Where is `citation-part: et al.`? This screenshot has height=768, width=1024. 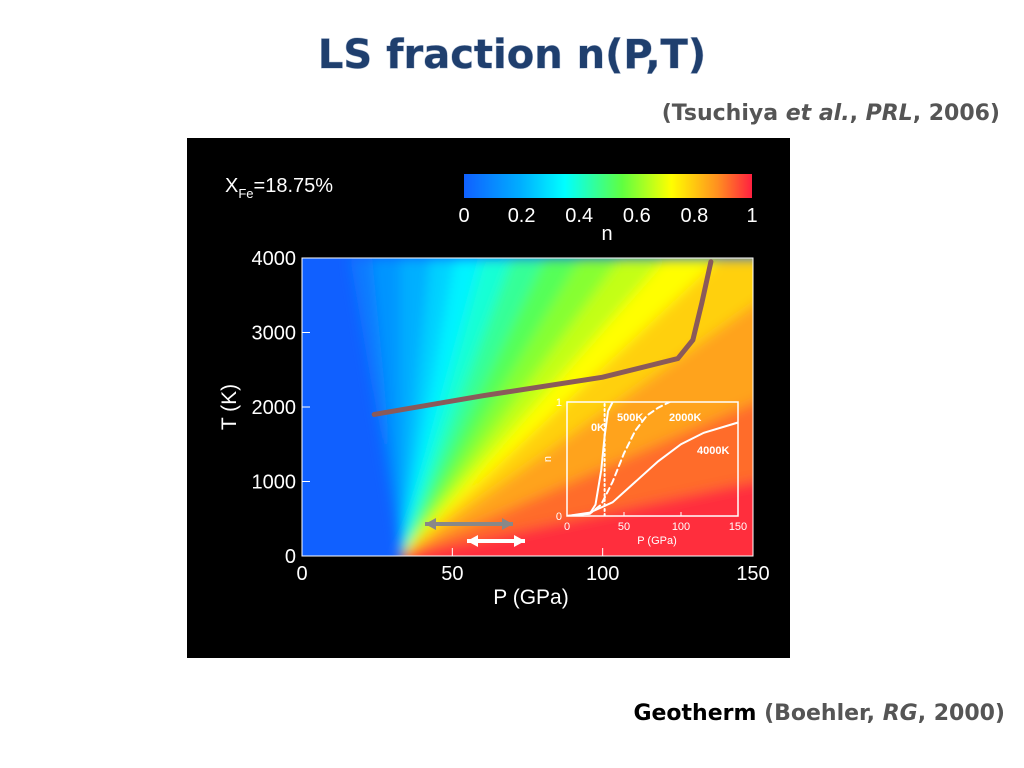 citation-part: et al. is located at coordinates (818, 113).